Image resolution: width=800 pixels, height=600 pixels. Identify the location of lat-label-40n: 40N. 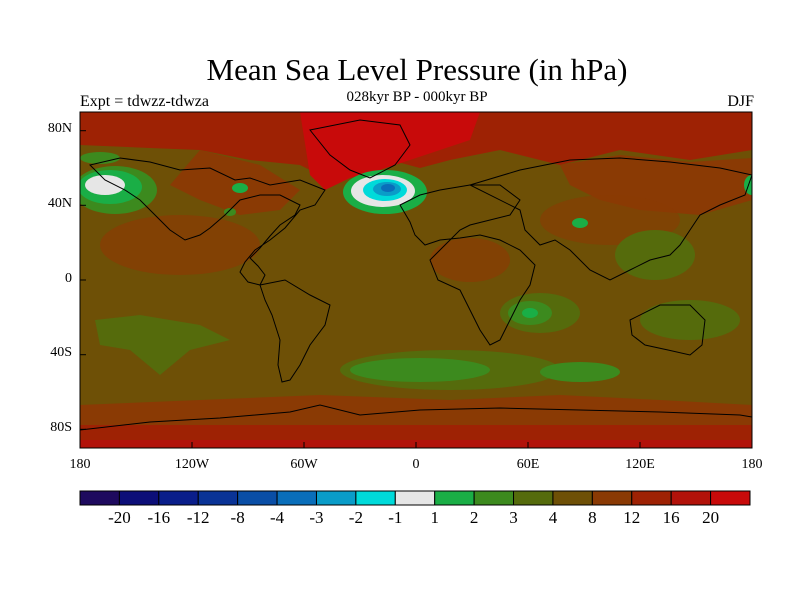
(59, 203).